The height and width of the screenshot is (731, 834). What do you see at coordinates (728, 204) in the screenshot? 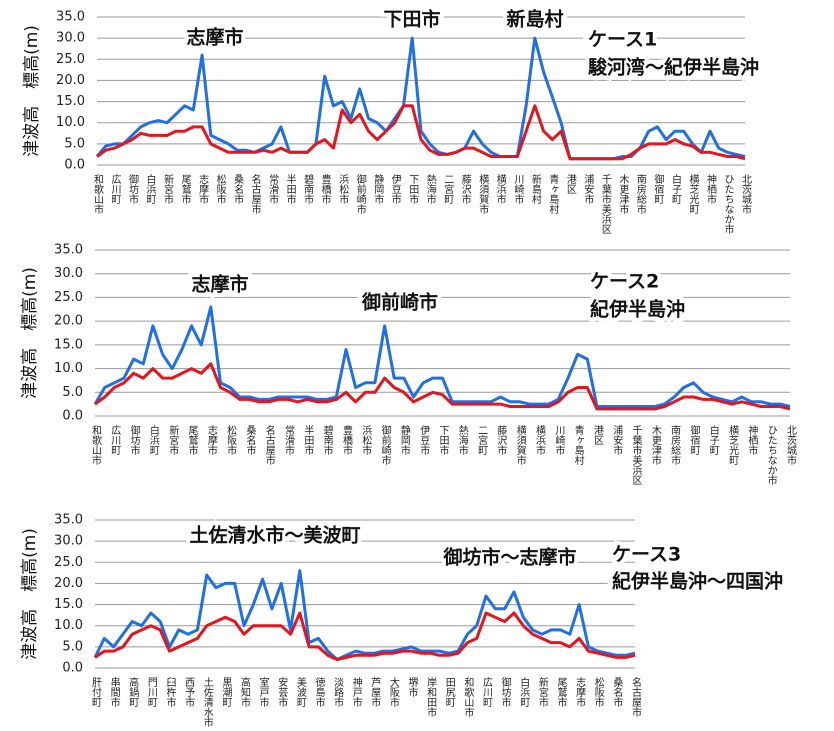
I see `x-tick-label: ひたちなか市` at bounding box center [728, 204].